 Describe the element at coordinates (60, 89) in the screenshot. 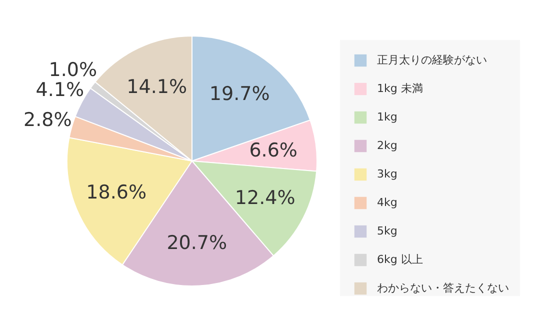

I see `data-label: 4.1%` at that location.